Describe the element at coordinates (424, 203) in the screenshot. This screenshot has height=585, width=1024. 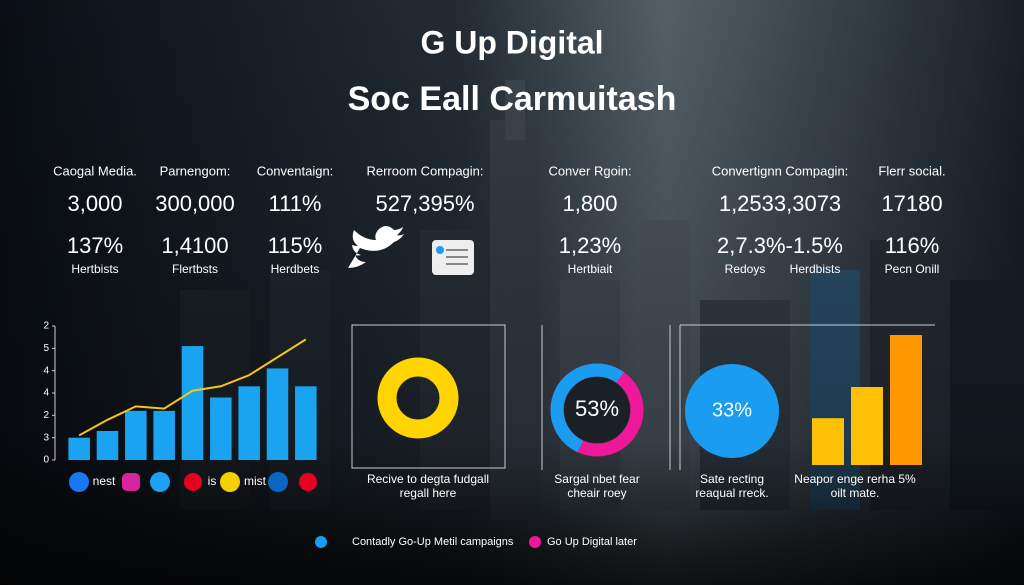
I see `stat-value: 527,395%` at that location.